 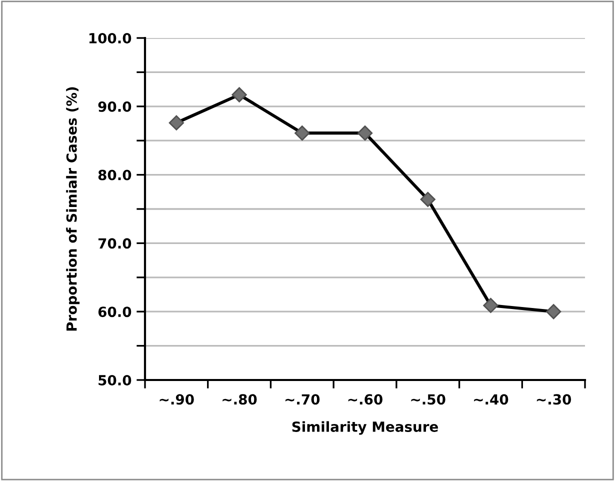 What do you see at coordinates (115, 175) in the screenshot?
I see `y-tick-label: 80.0` at bounding box center [115, 175].